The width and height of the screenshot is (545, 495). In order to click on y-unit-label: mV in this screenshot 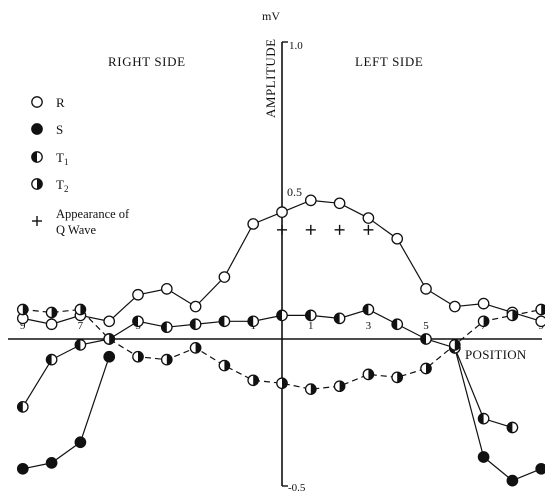, I will do `click(271, 16)`.